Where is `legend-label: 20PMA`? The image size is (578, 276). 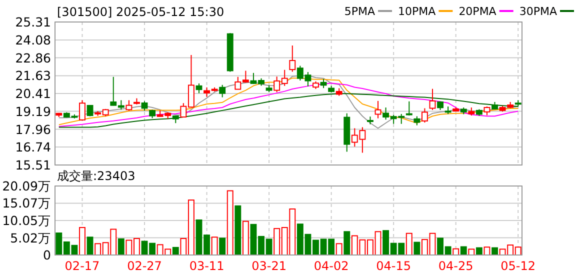 legend-label: 20PMA is located at coordinates (477, 11).